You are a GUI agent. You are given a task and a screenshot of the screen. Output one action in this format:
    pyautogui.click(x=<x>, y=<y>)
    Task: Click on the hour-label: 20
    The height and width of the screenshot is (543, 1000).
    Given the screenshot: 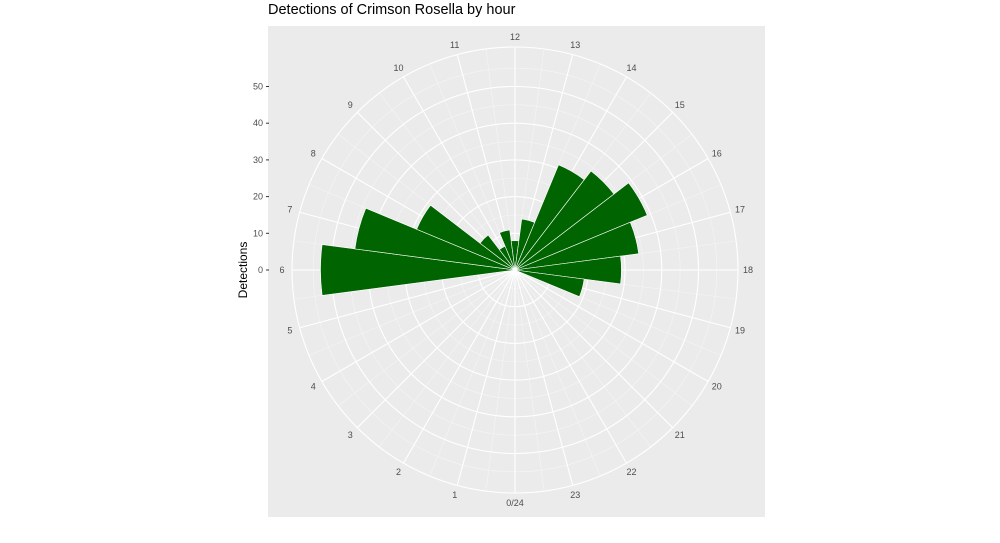 What is the action you would take?
    pyautogui.click(x=717, y=387)
    